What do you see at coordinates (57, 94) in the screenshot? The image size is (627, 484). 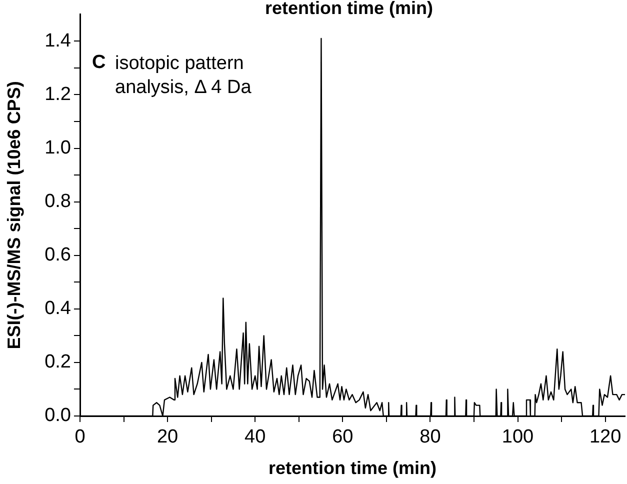 I see `y-tick-label: 1.2` at bounding box center [57, 94].